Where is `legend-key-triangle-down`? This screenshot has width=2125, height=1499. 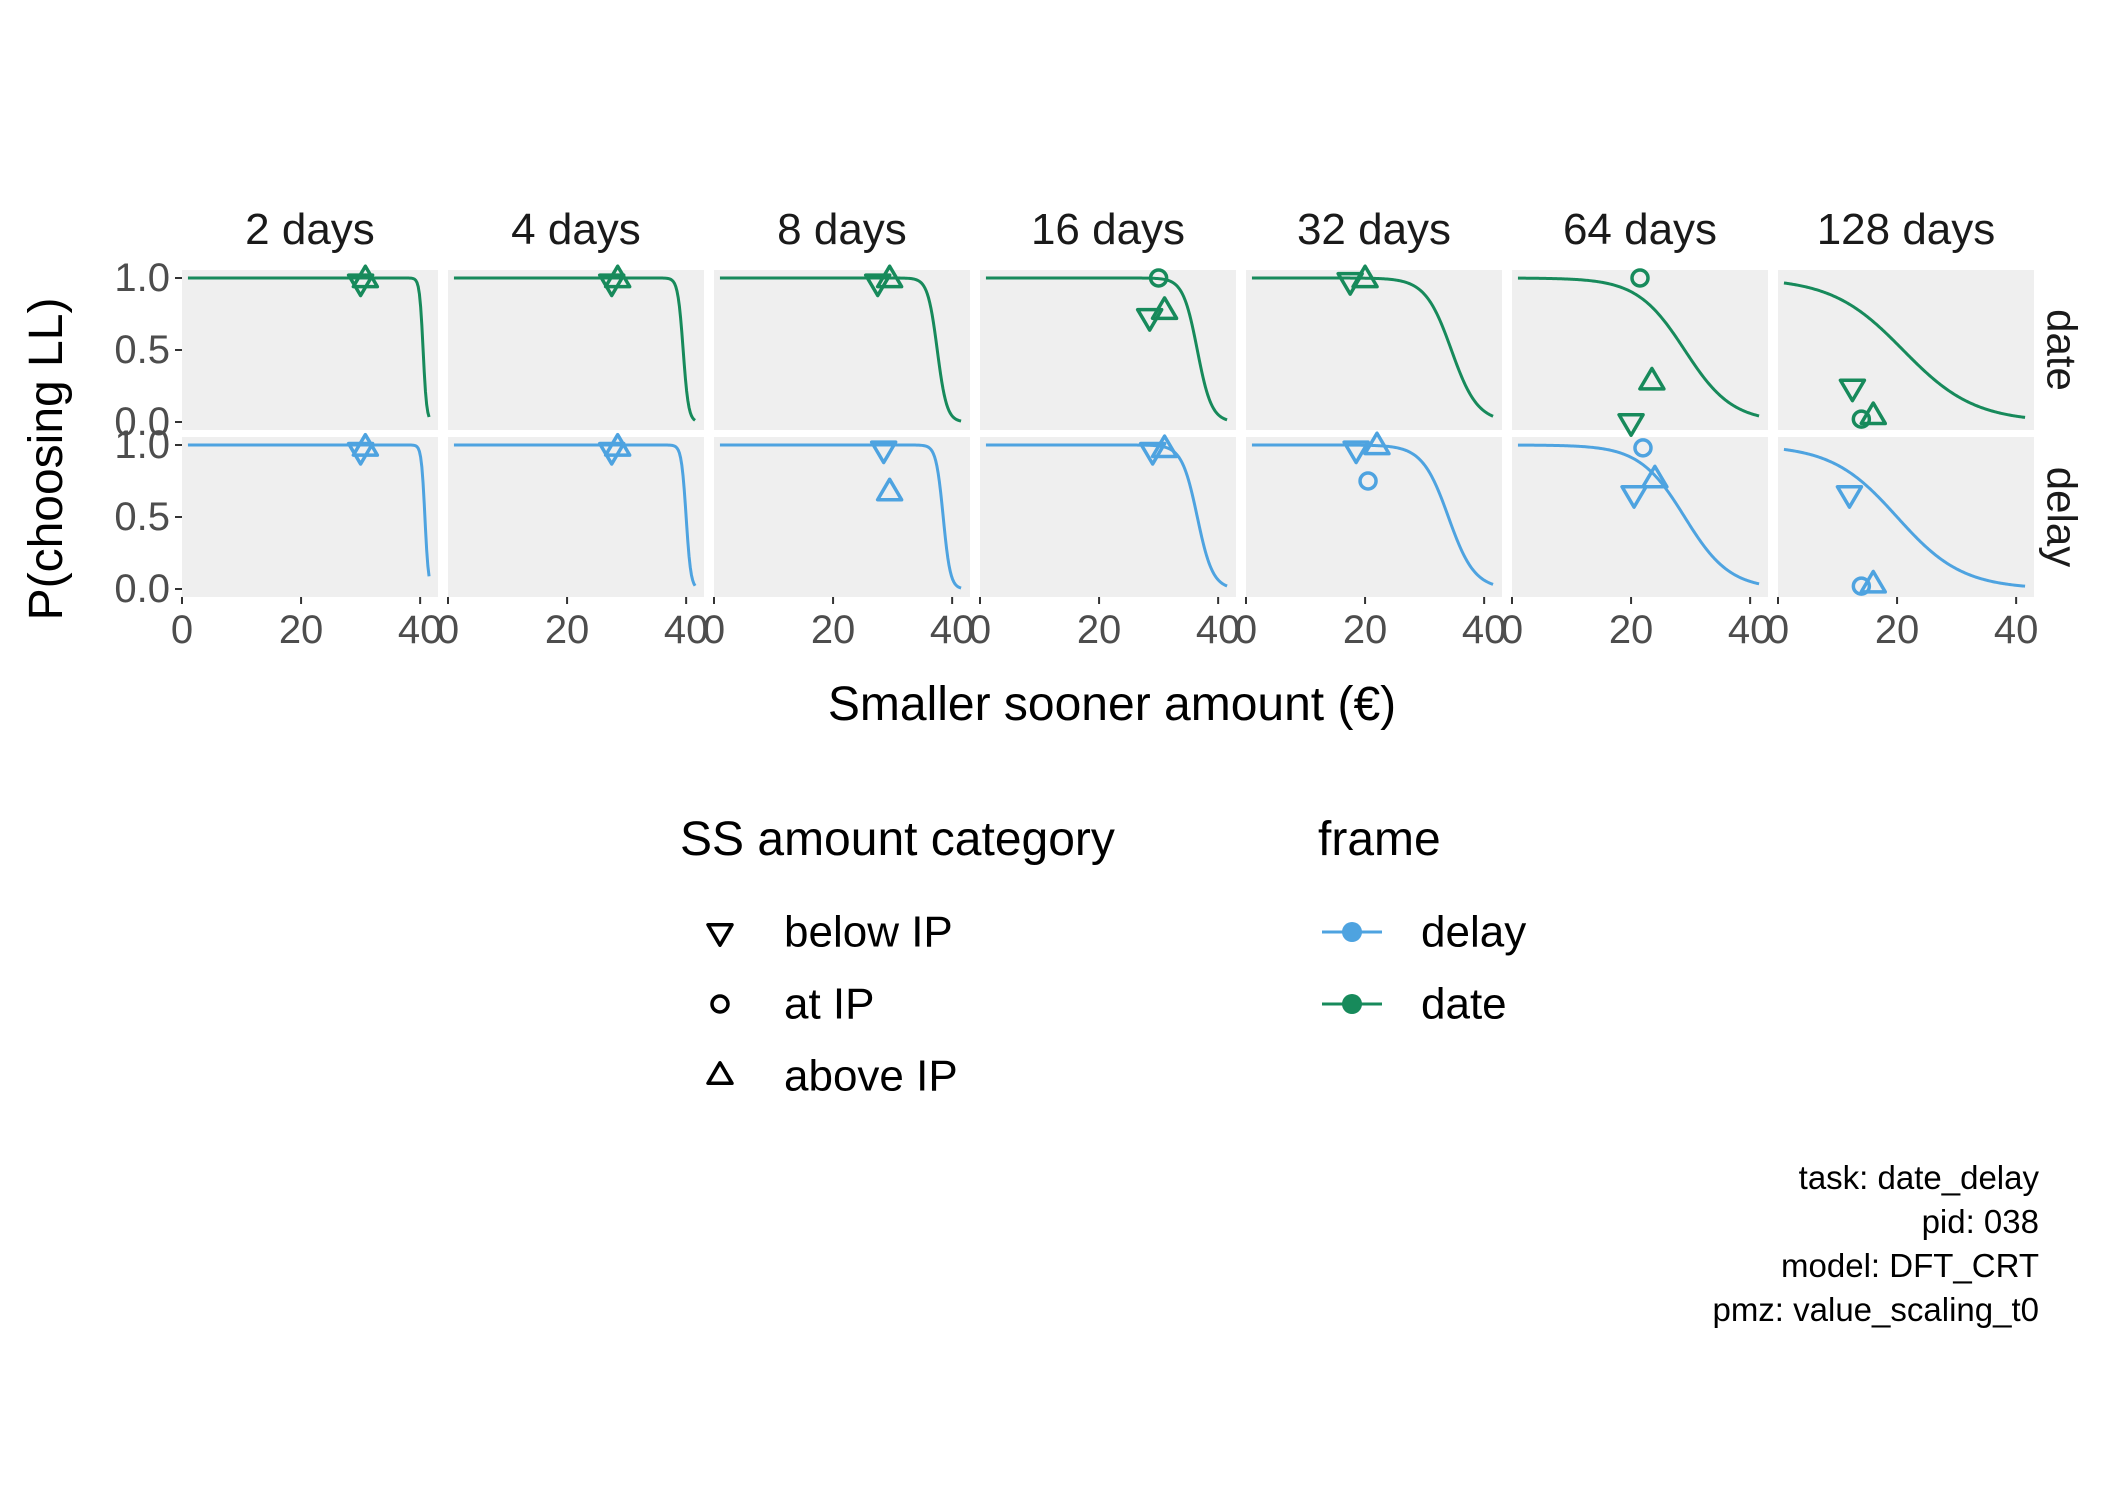
legend-key-triangle-down is located at coordinates (720, 935).